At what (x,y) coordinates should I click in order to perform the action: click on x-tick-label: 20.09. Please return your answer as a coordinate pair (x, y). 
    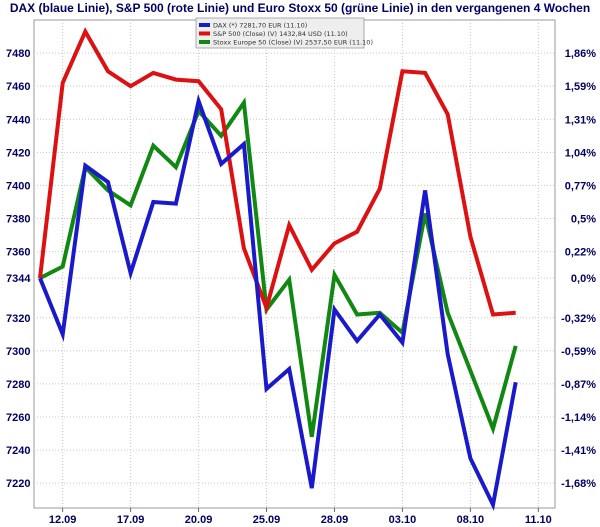
    Looking at the image, I should click on (199, 520).